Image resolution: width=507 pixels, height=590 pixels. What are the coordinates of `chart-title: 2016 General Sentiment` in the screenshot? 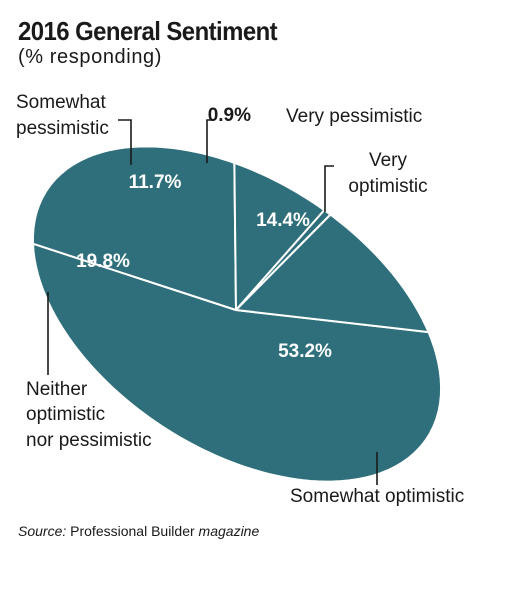 It's located at (148, 31).